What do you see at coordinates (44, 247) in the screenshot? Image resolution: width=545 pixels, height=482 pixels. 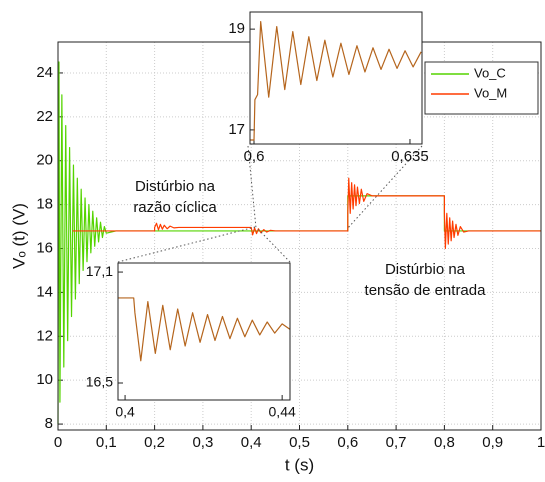 I see `y-tick-label: 16` at bounding box center [44, 247].